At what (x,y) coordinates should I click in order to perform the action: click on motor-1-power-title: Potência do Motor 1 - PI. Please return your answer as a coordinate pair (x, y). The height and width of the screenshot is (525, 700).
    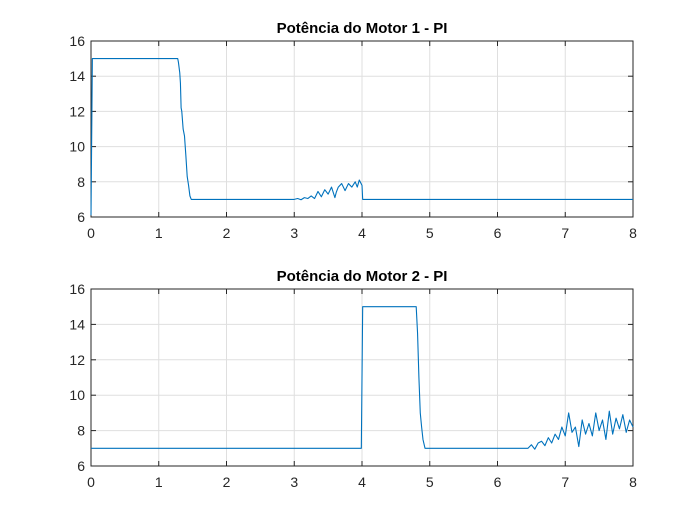
    Looking at the image, I should click on (362, 28).